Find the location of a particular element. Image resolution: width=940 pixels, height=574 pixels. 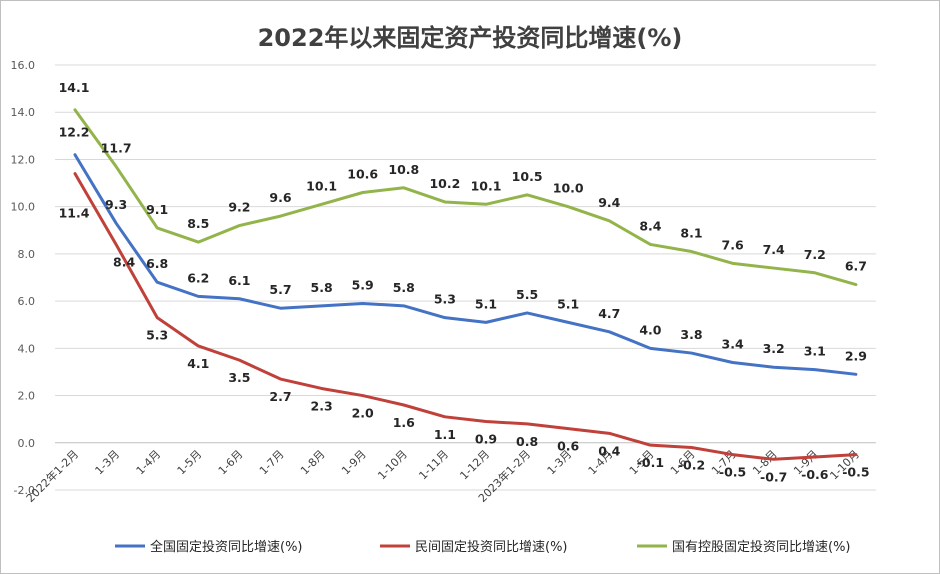

data-label: 10.2 is located at coordinates (444, 183).